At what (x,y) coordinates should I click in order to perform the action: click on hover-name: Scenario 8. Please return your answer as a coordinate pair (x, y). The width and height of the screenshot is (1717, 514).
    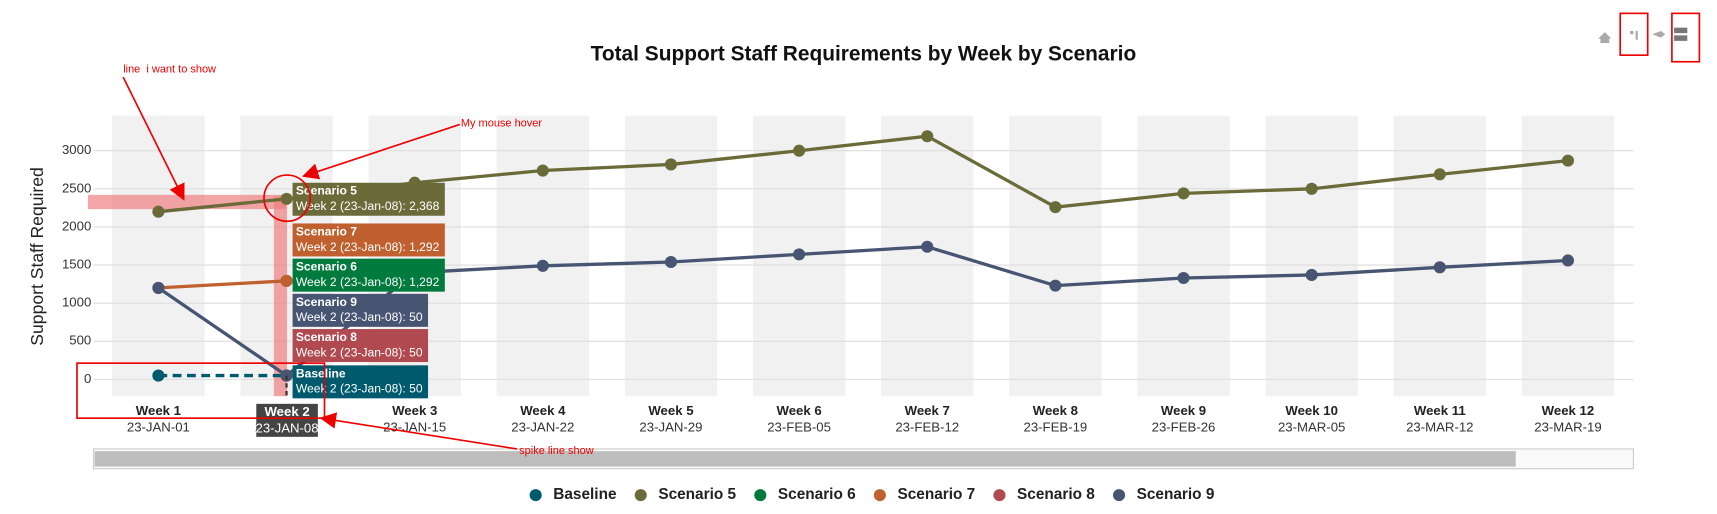
    Looking at the image, I should click on (326, 337).